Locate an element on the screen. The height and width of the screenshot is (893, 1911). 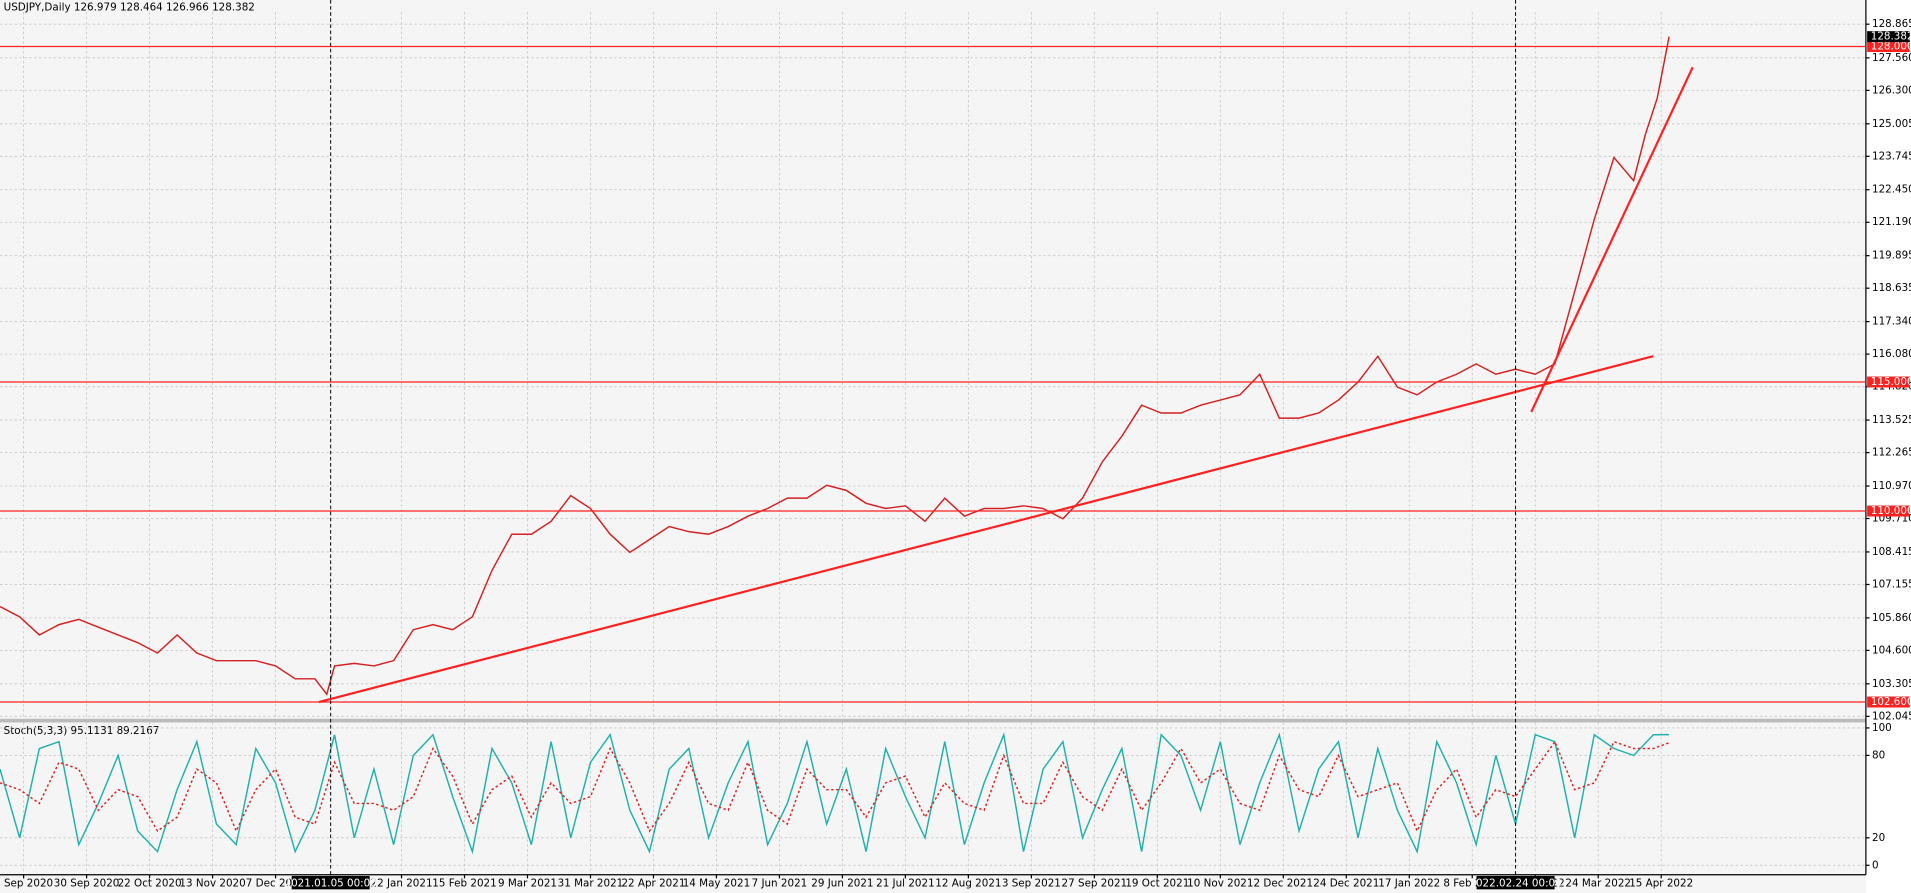
y-tick-label: 127.560 is located at coordinates (1891, 58).